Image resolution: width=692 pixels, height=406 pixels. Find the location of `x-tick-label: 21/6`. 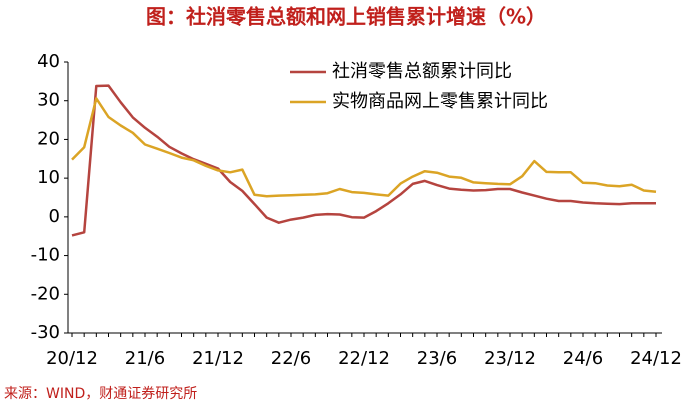

x-tick-label: 21/6 is located at coordinates (145, 358).